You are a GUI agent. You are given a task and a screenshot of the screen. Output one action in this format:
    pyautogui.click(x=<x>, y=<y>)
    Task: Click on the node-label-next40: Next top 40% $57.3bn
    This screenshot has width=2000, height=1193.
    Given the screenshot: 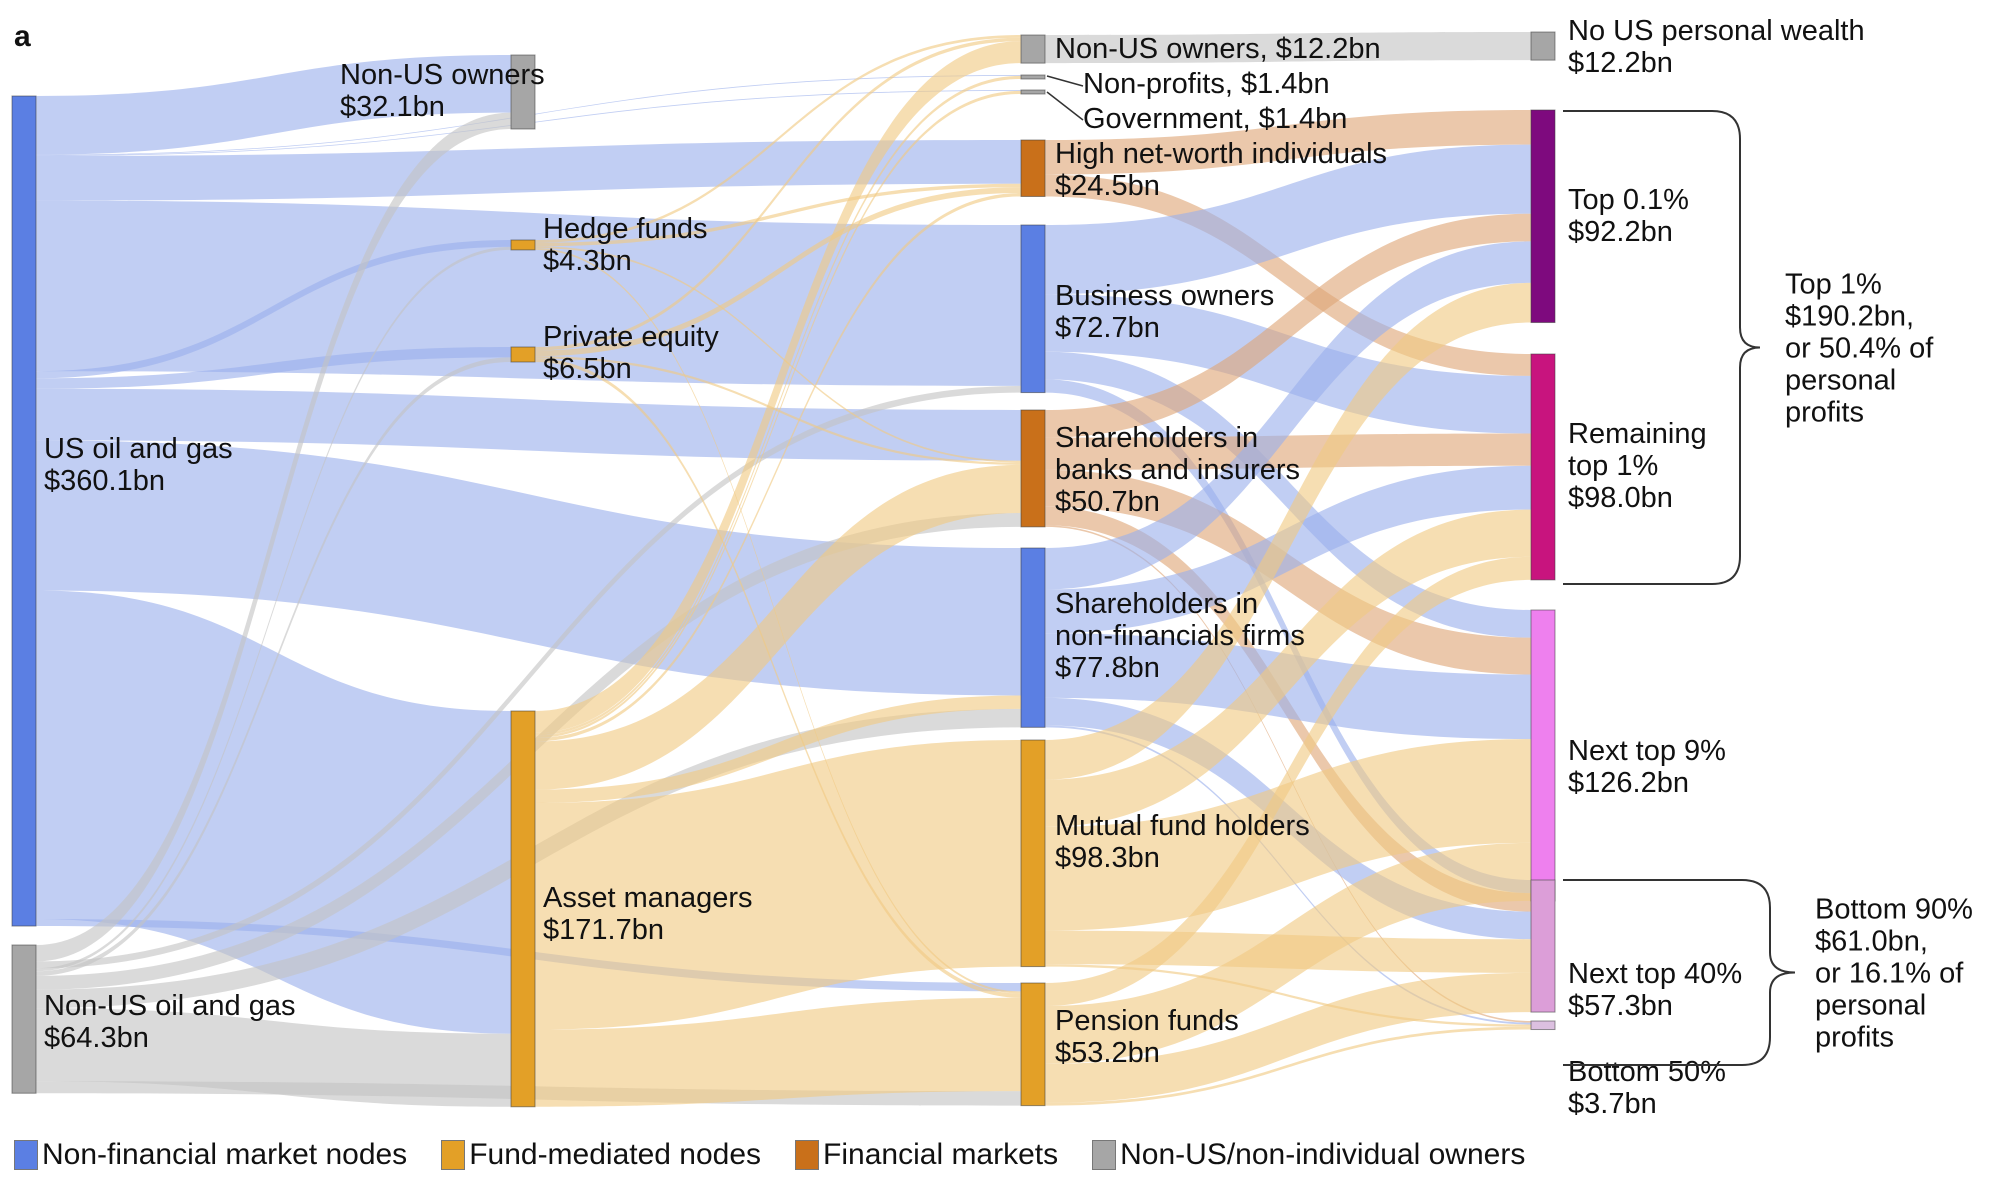 What is the action you would take?
    pyautogui.click(x=1655, y=990)
    